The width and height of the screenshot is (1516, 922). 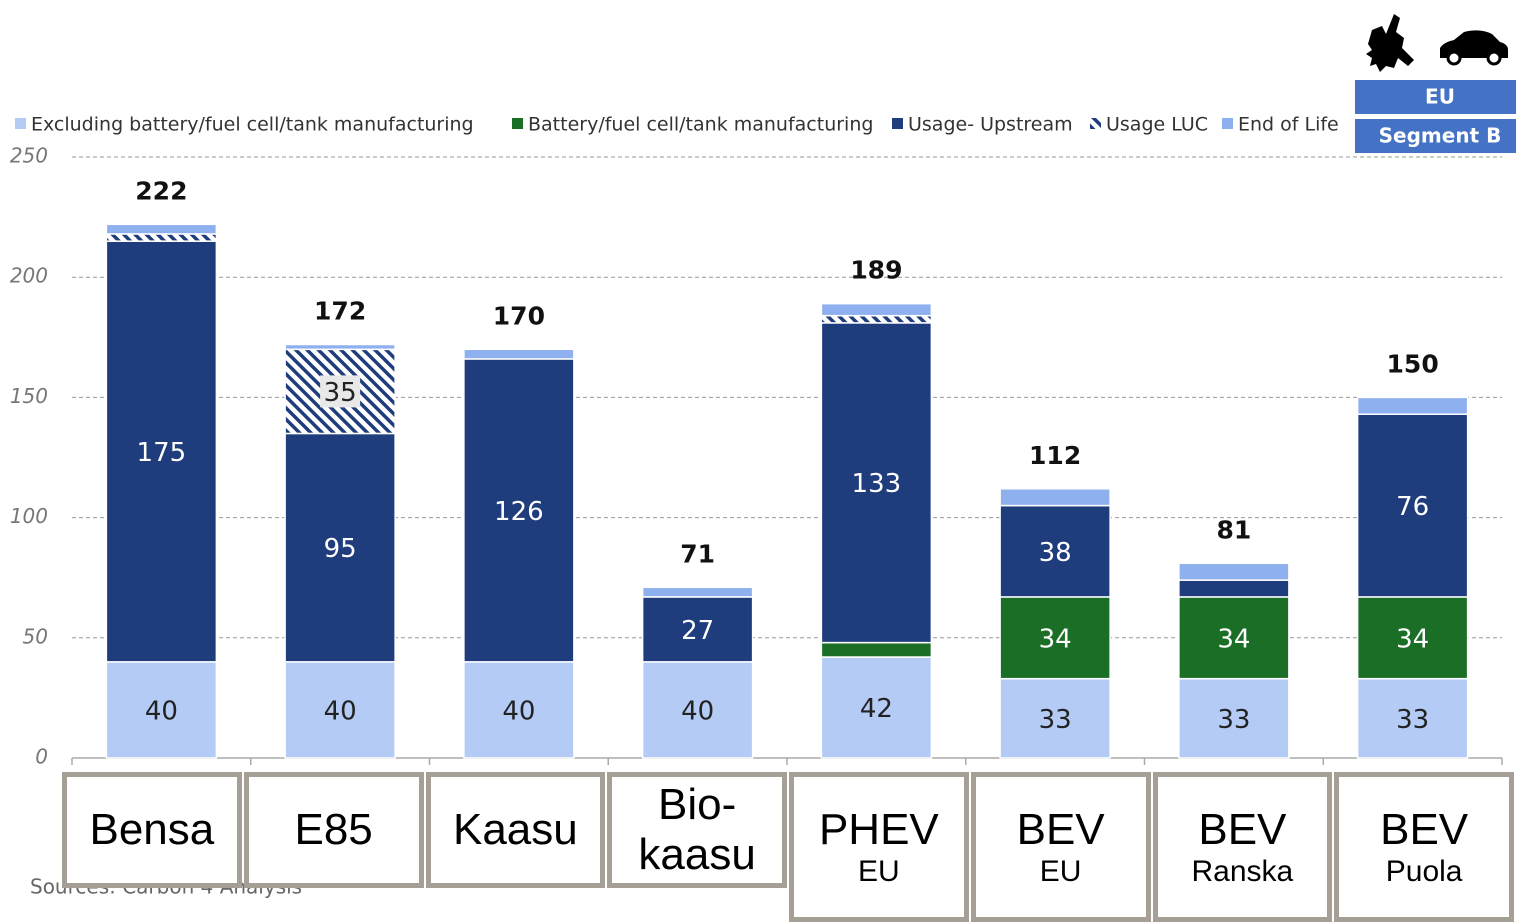 I want to click on y-tick-label: 100, so click(x=29, y=516).